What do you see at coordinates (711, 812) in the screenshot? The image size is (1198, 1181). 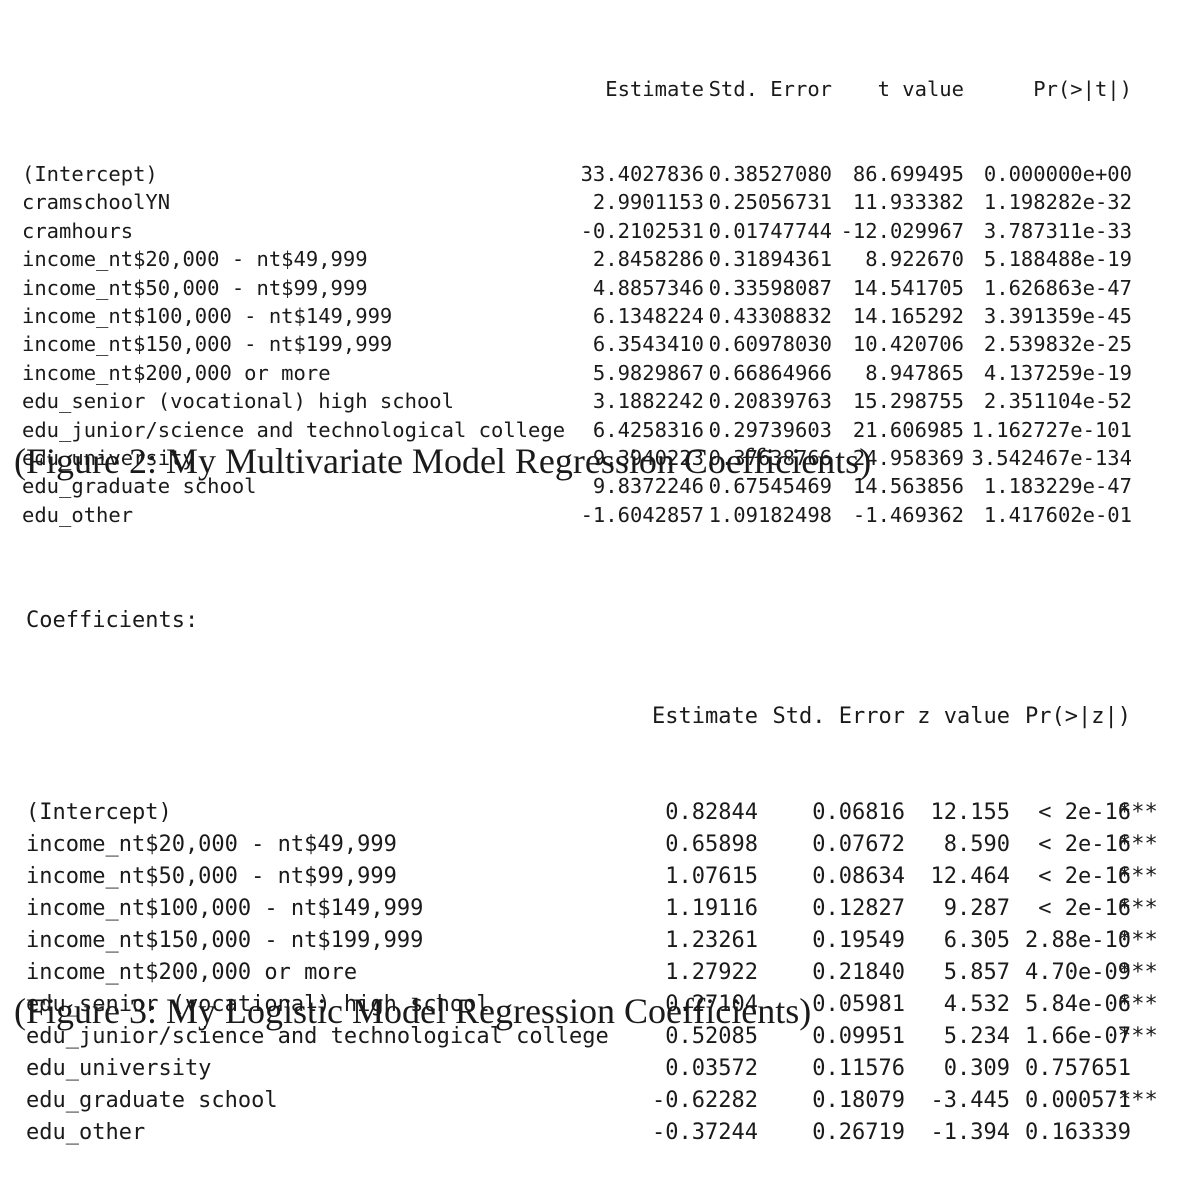 I see `cell-estimate: 0.82844` at bounding box center [711, 812].